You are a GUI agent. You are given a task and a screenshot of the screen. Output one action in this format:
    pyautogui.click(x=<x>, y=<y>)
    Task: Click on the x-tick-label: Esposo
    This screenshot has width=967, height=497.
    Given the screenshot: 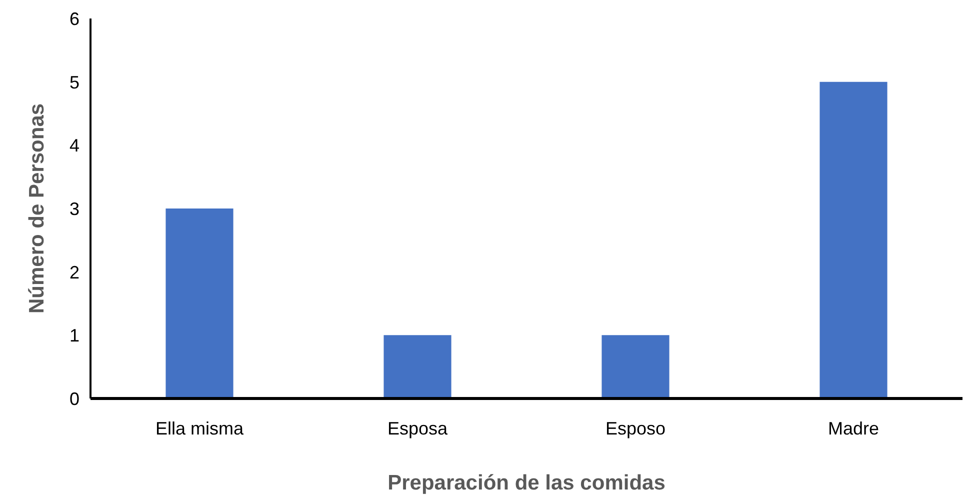 What is the action you would take?
    pyautogui.click(x=635, y=428)
    